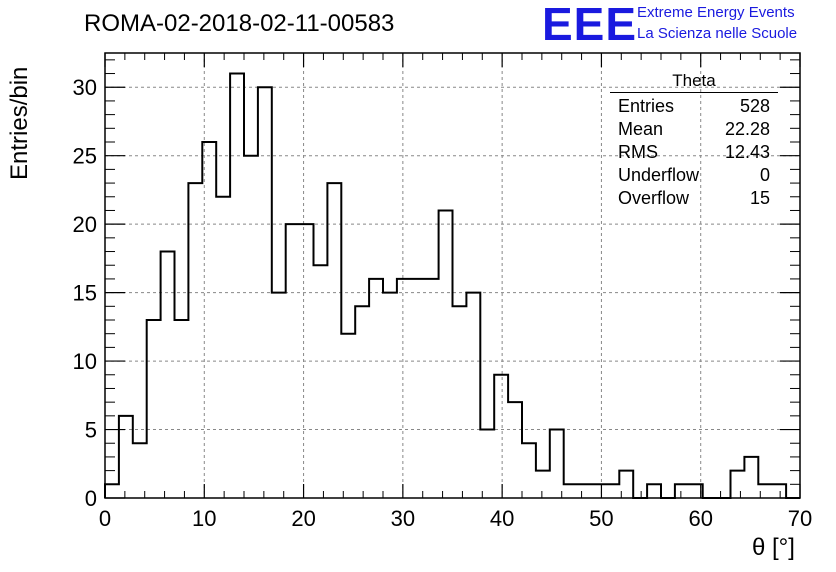  I want to click on stats-row-overflow: Overflow 15, so click(694, 198).